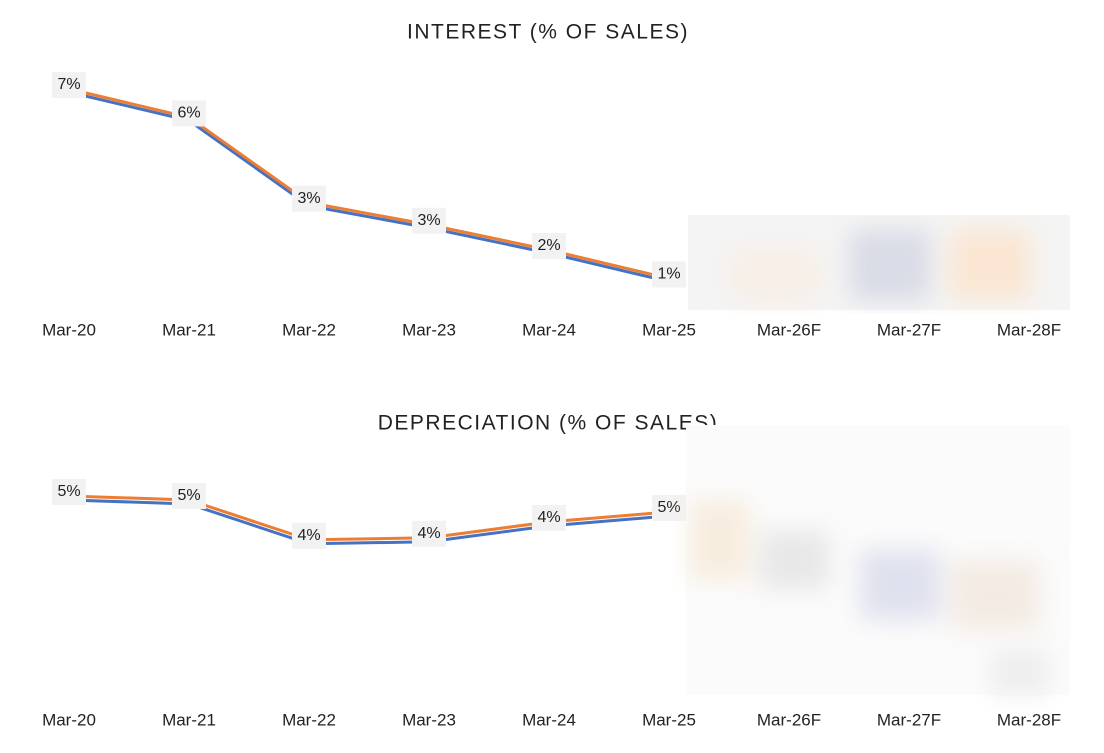 This screenshot has width=1104, height=753. I want to click on data-label: 1%, so click(668, 274).